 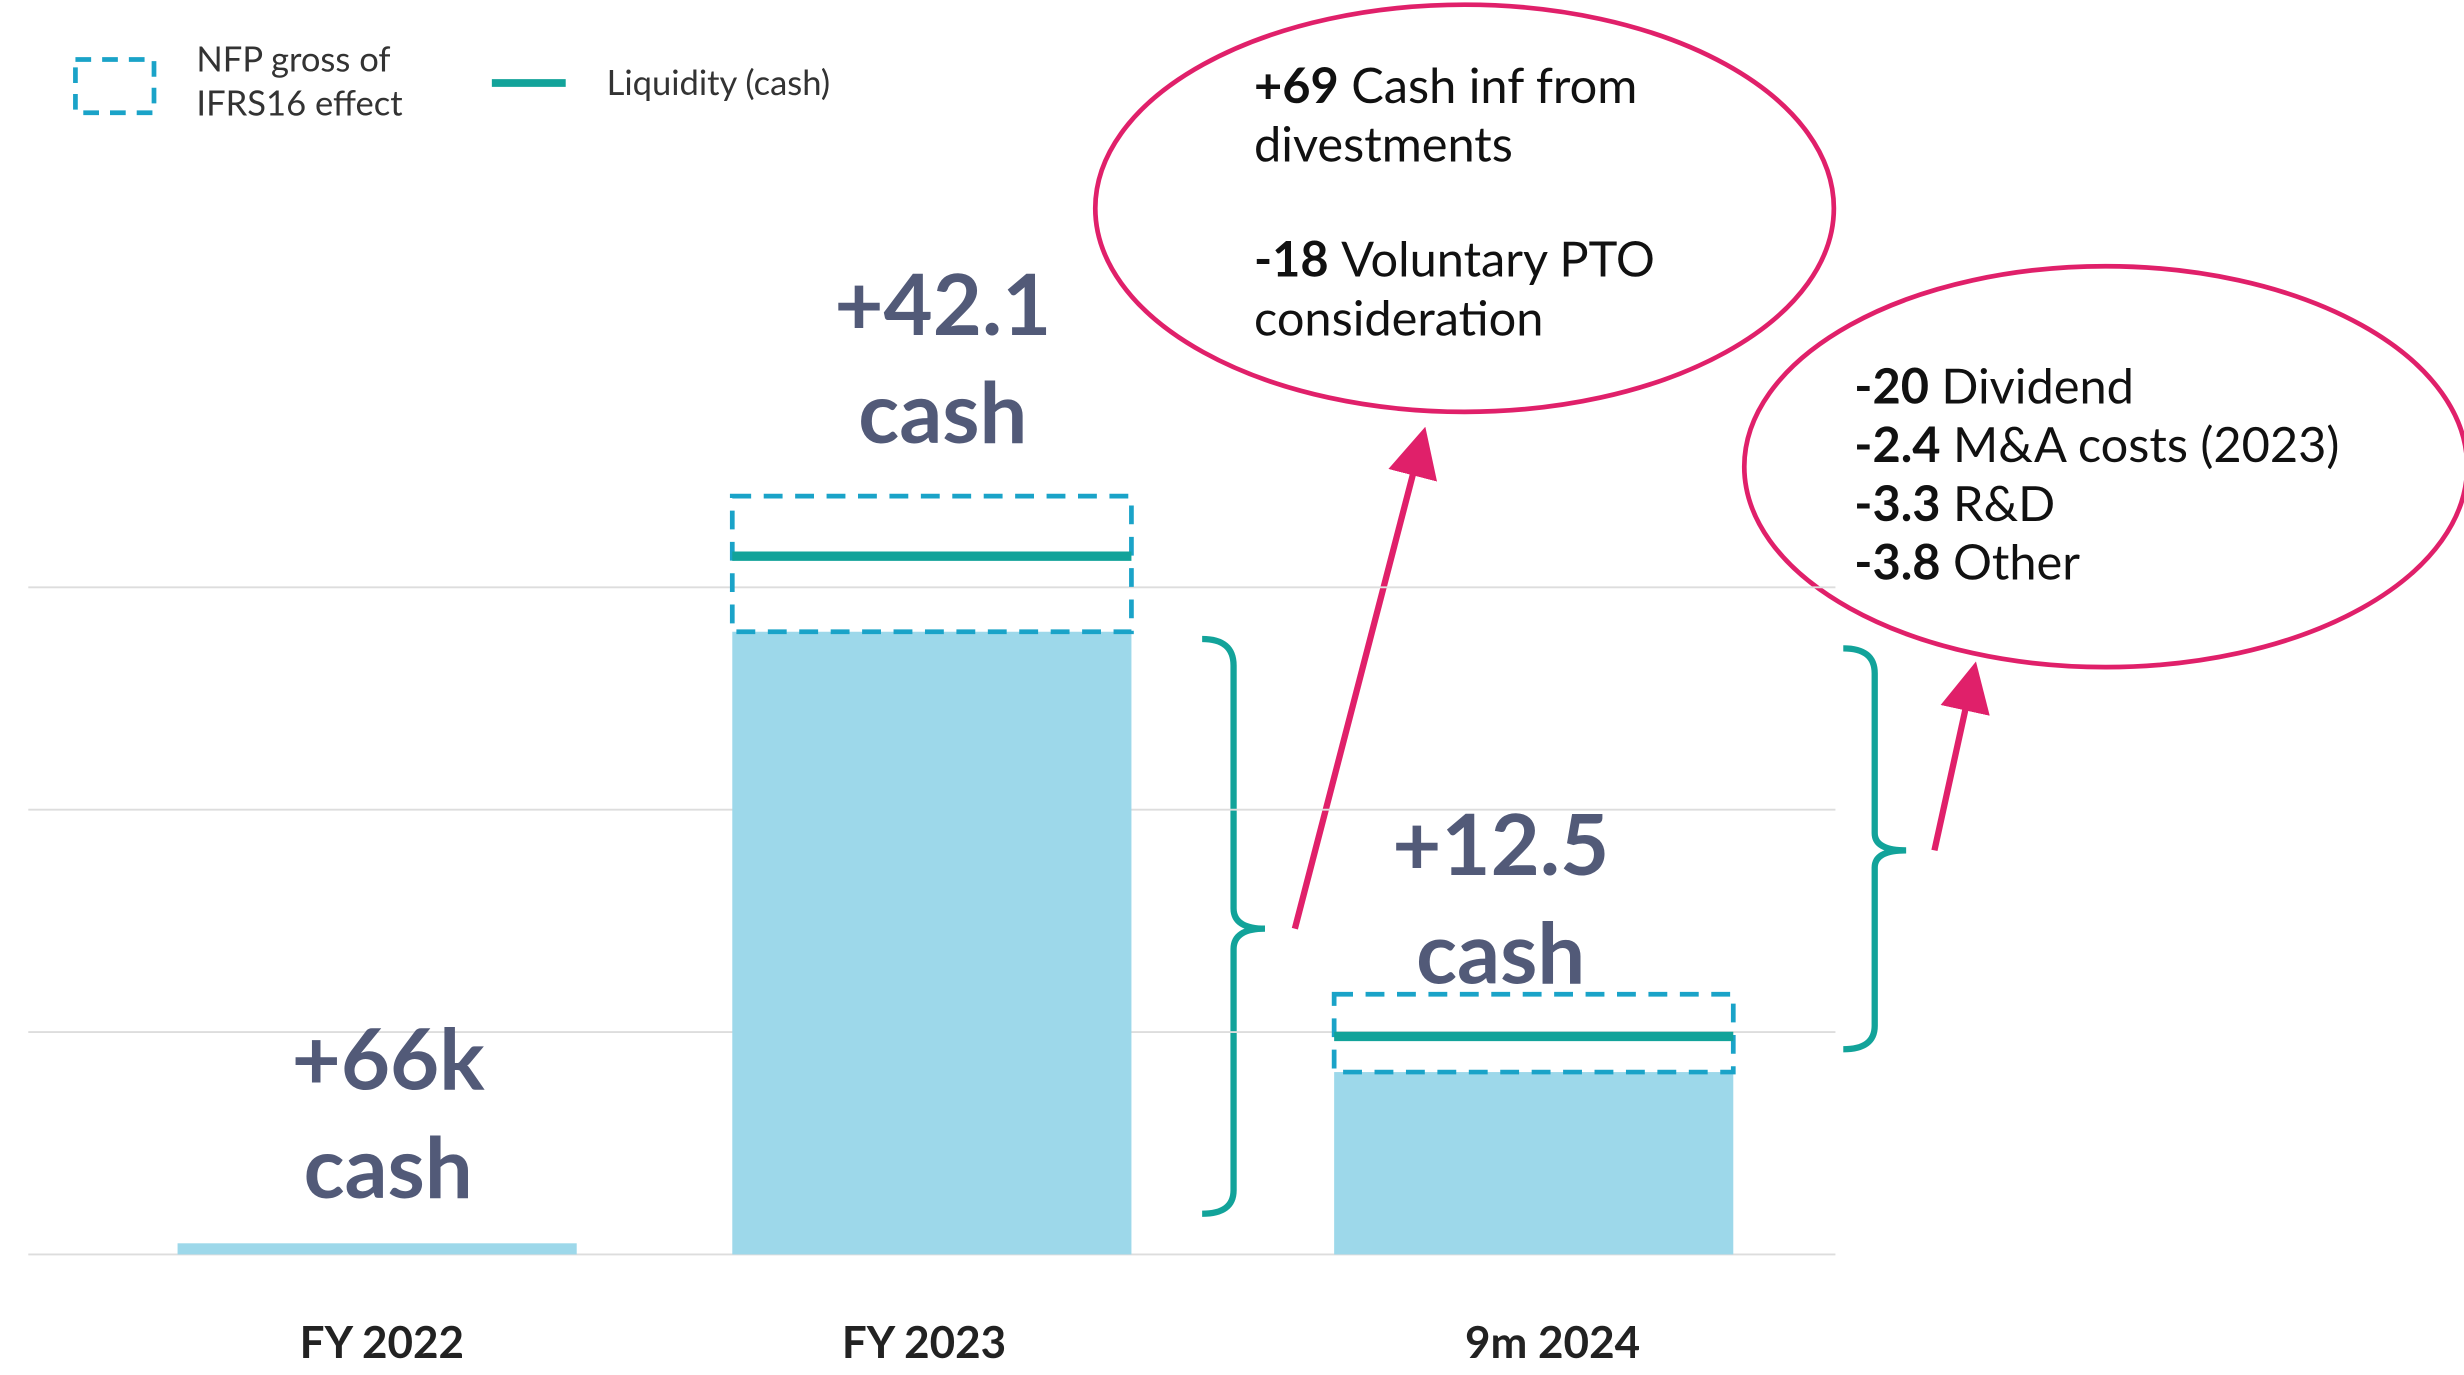 I want to click on x-tick-label: FY 2022, so click(x=382, y=1342).